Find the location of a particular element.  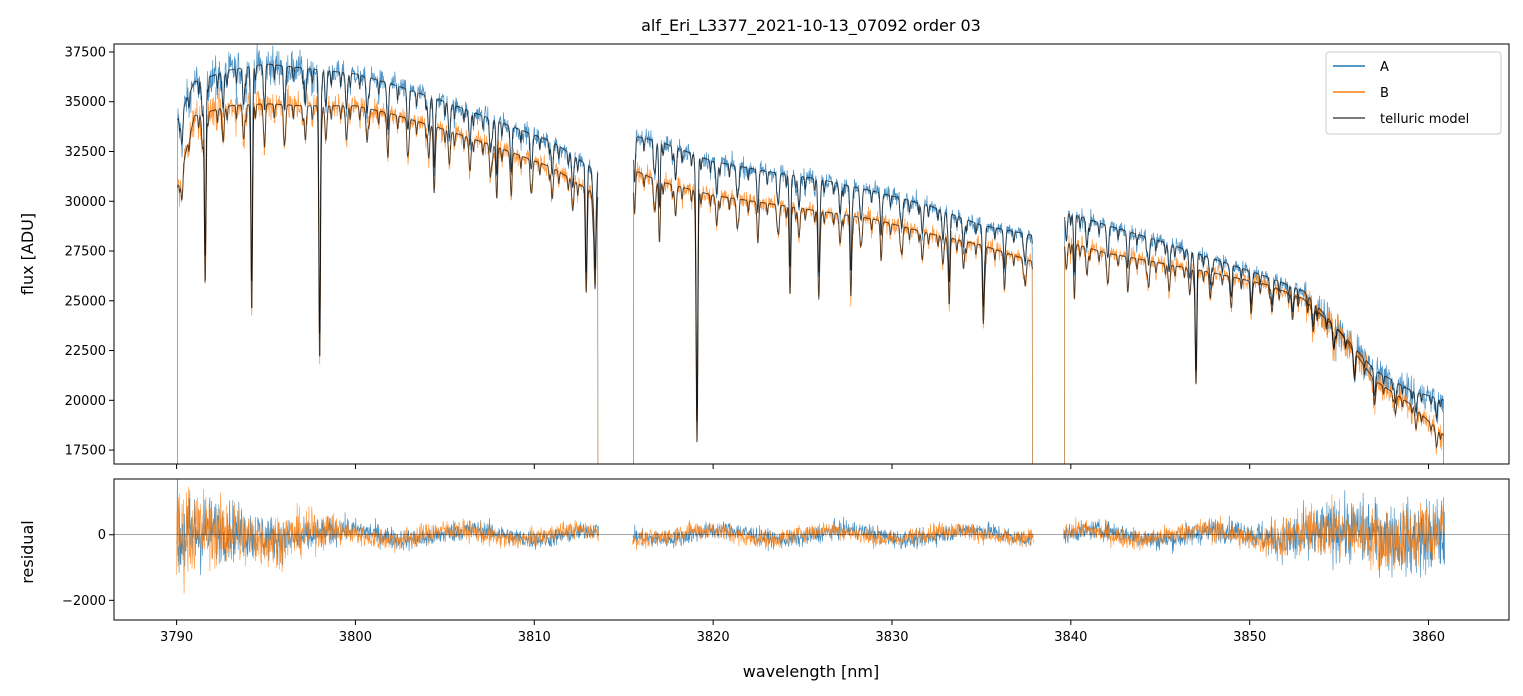

residual-ytick-label: −2000 is located at coordinates (84, 601).